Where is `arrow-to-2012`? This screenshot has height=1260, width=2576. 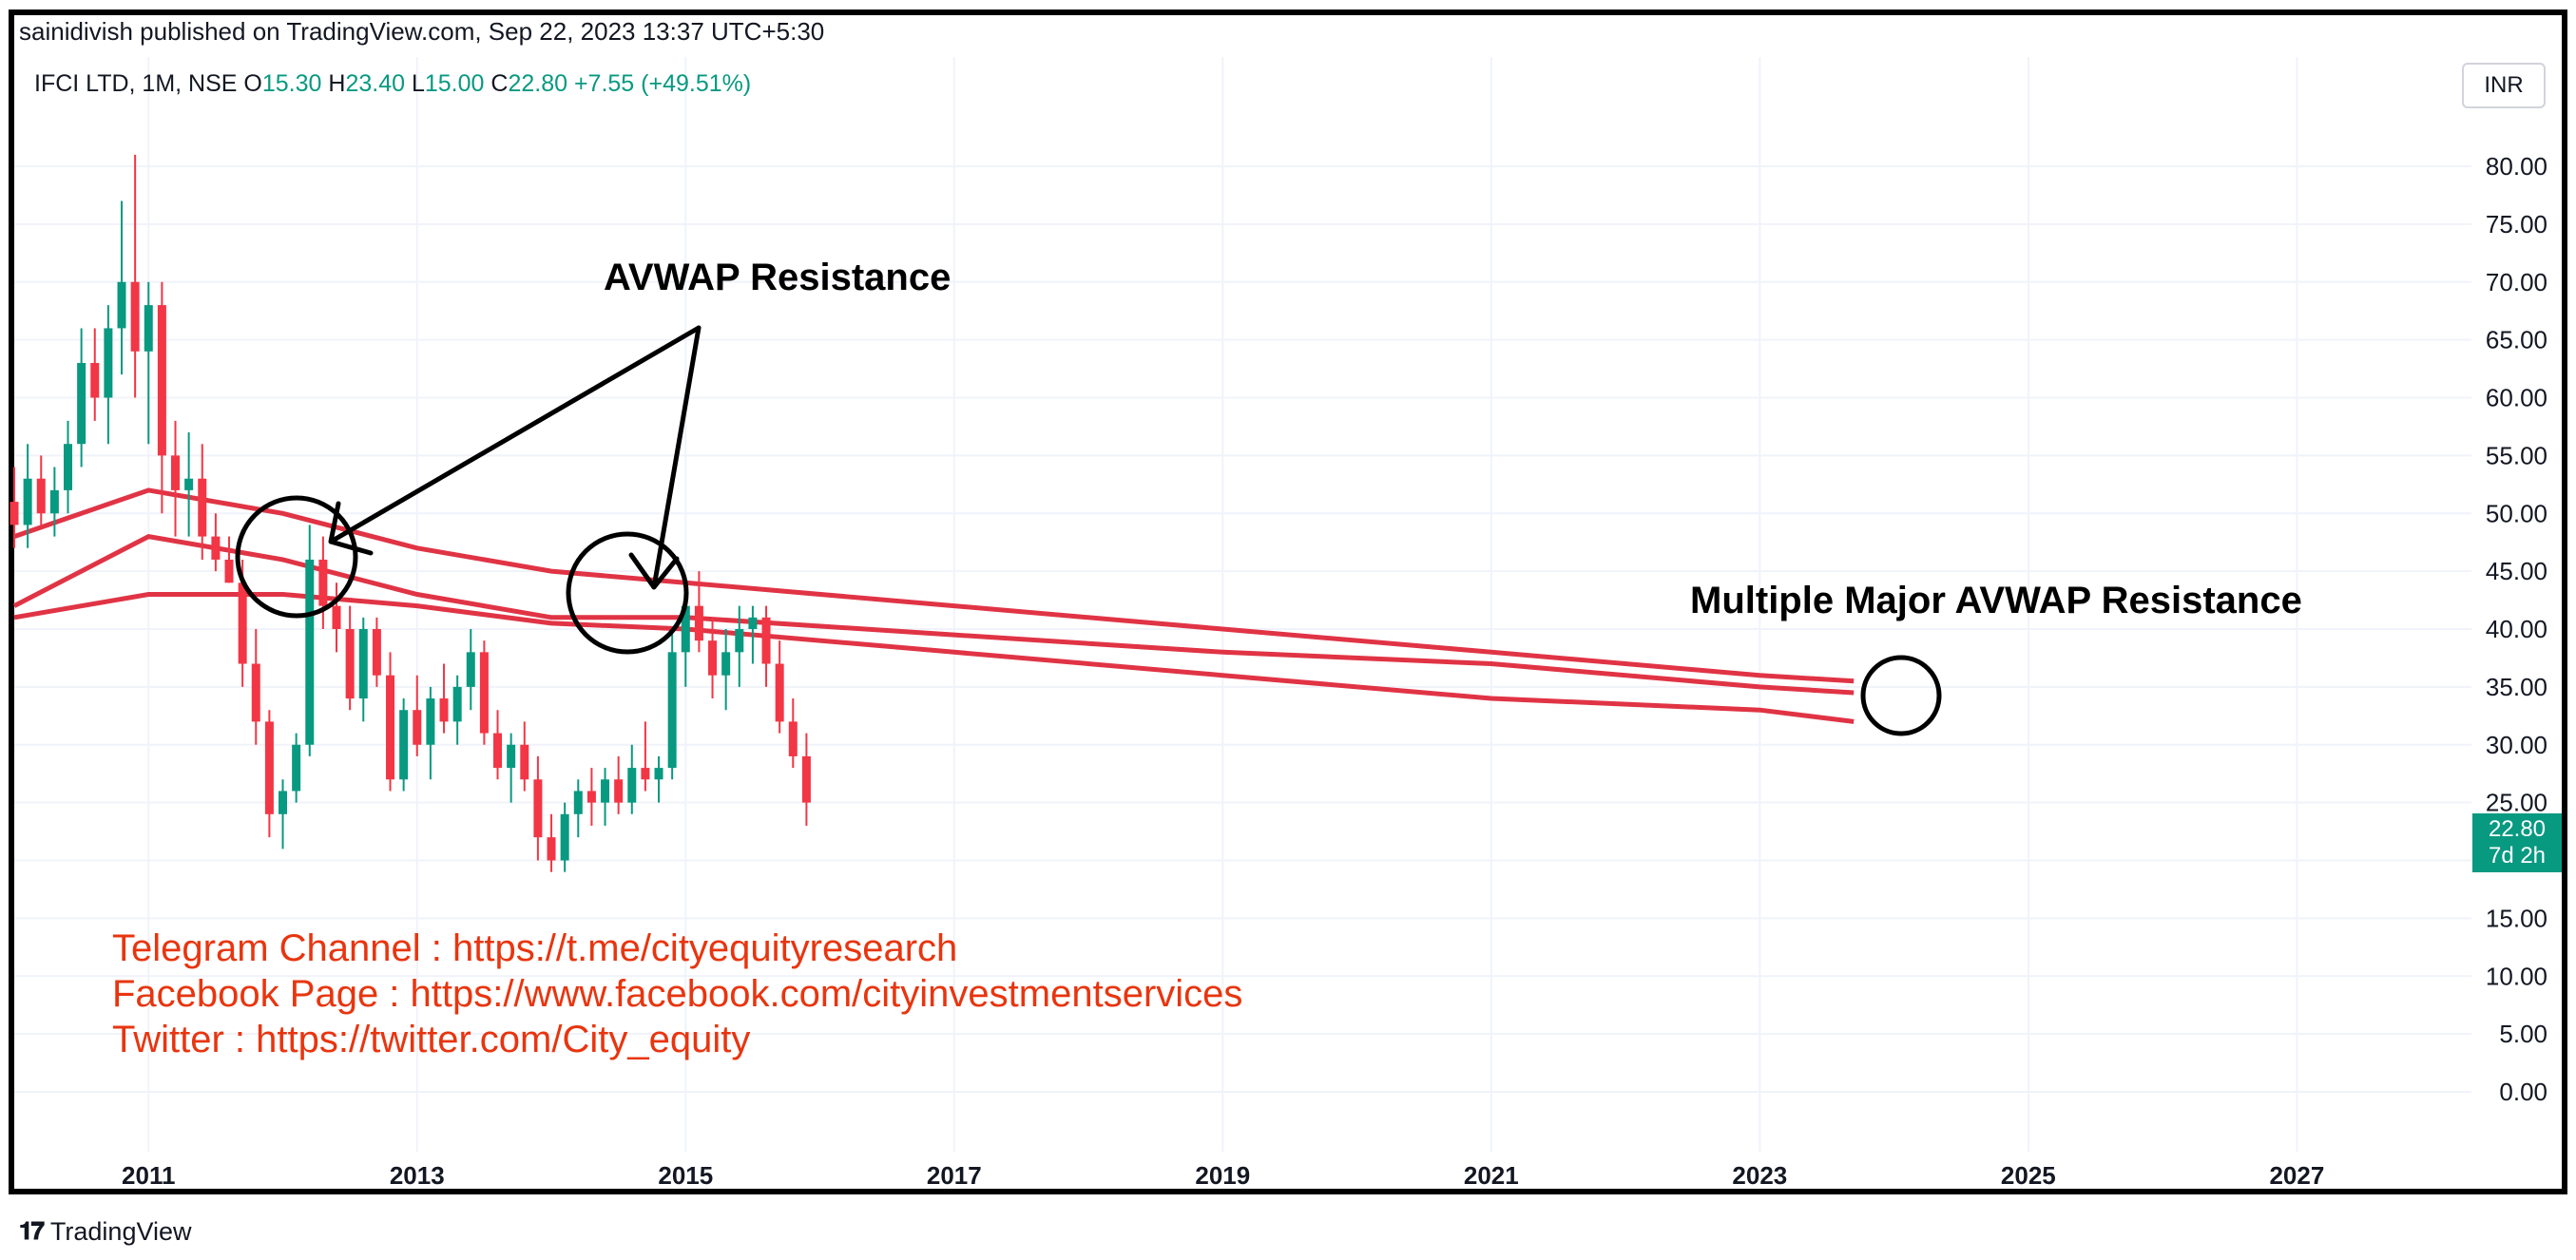 arrow-to-2012 is located at coordinates (515, 440).